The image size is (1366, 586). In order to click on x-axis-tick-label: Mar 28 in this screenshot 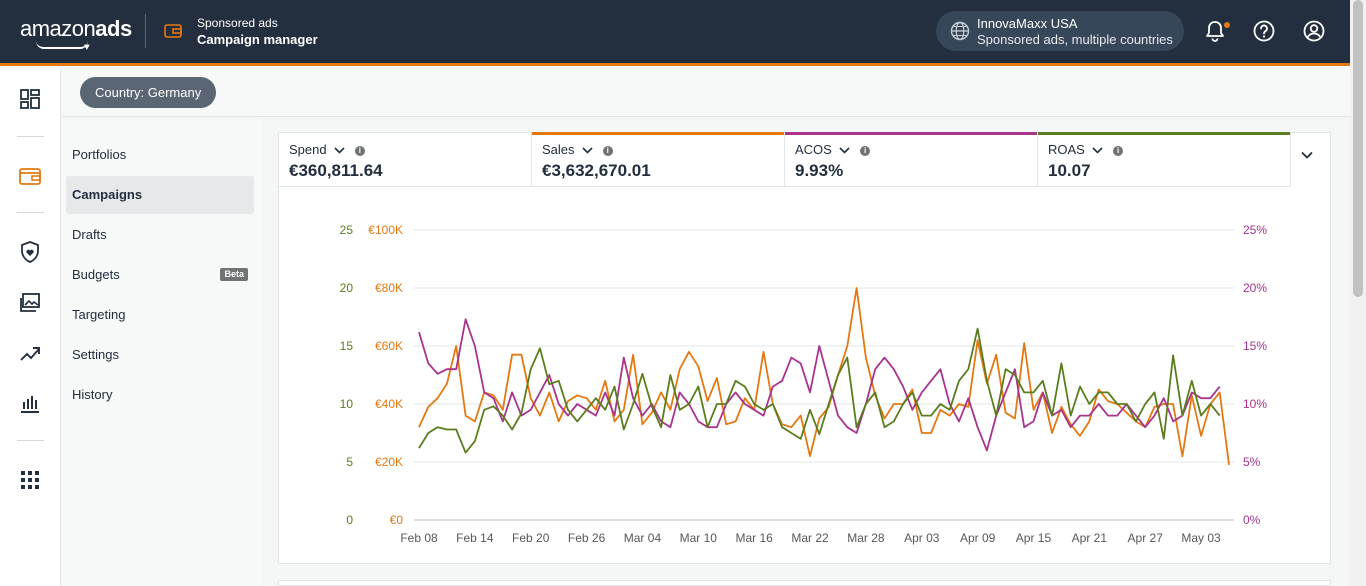, I will do `click(866, 538)`.